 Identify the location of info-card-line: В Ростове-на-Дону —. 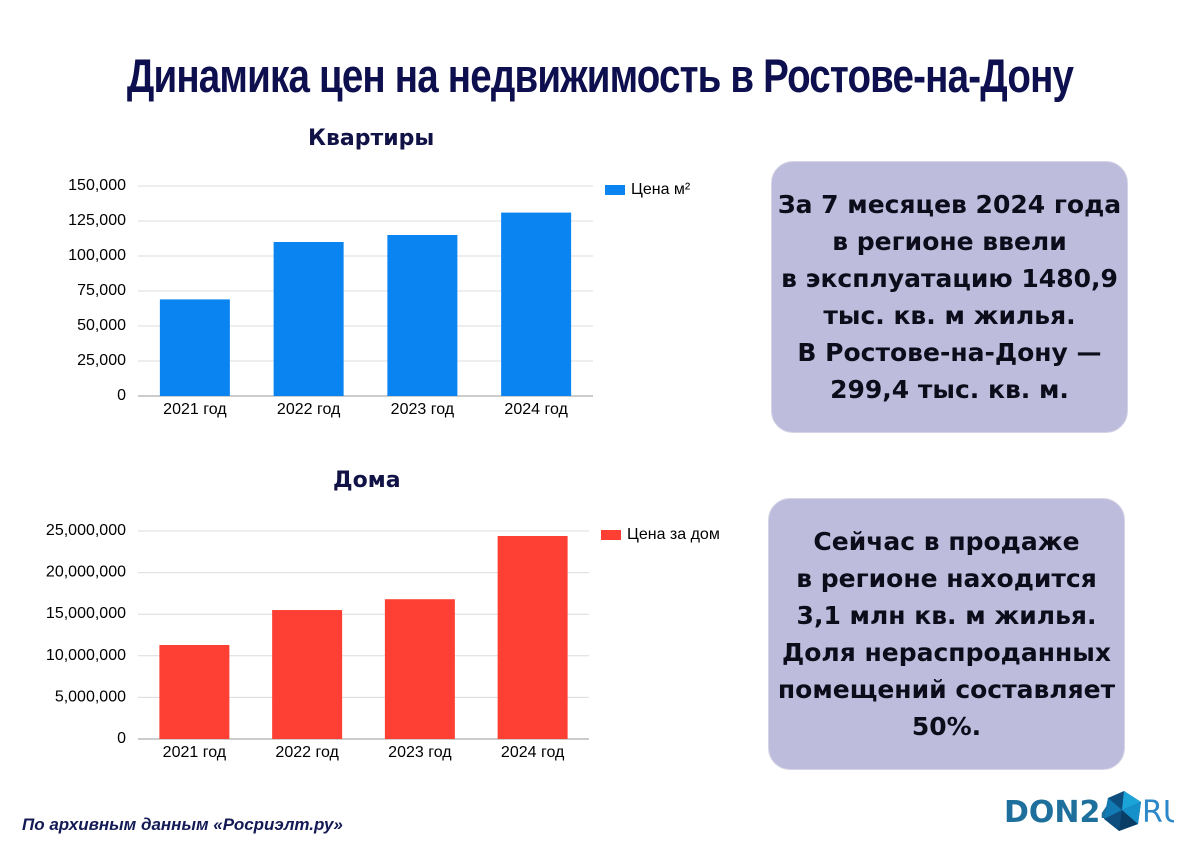
(949, 352).